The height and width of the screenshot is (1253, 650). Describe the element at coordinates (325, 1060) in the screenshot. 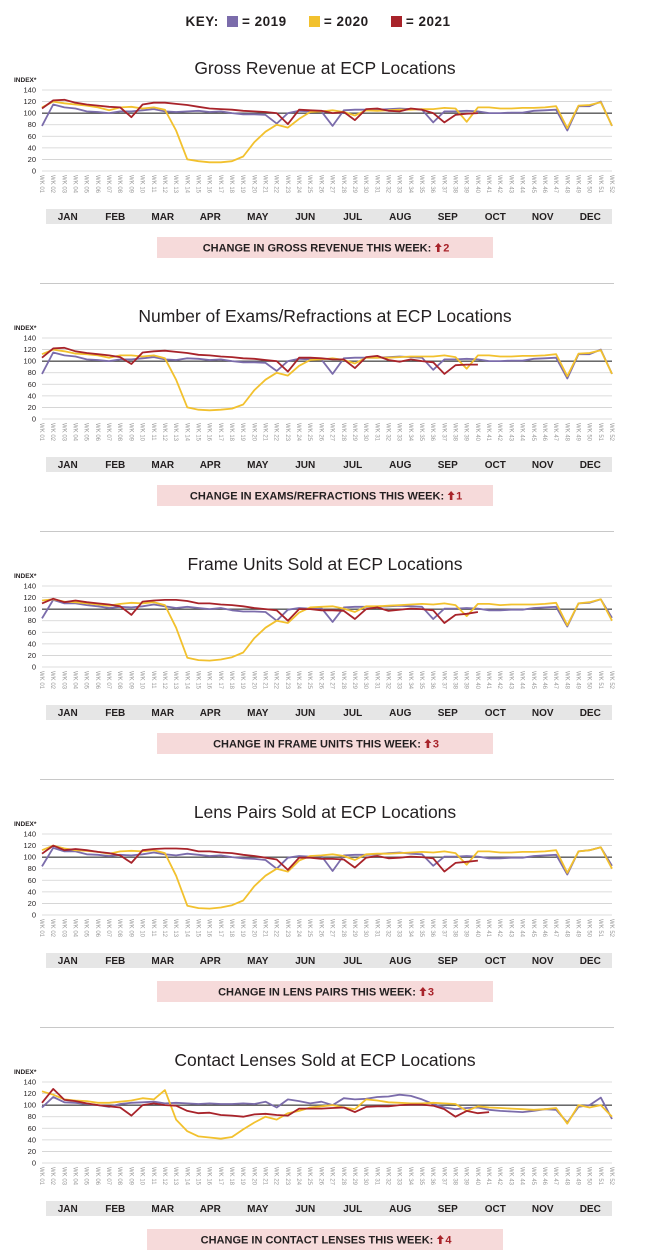

I see `chart-title: Contact Lenses Sold at ECP Locations` at that location.